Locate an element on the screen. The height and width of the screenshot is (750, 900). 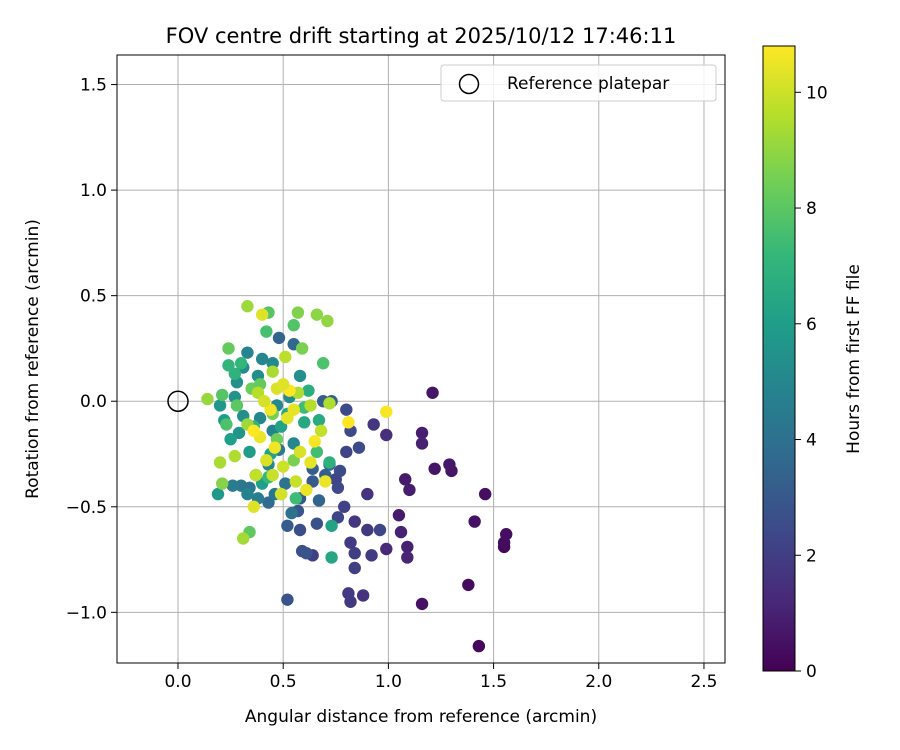
reference-marker is located at coordinates (178, 401).